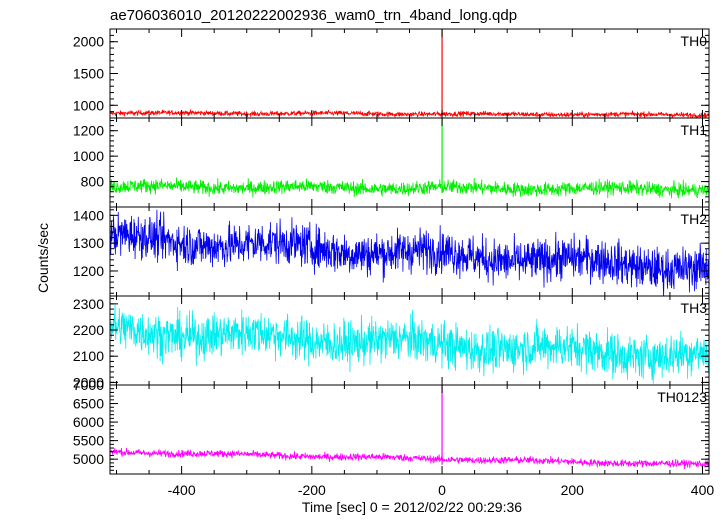  What do you see at coordinates (694, 219) in the screenshot?
I see `panel-label: TH2` at bounding box center [694, 219].